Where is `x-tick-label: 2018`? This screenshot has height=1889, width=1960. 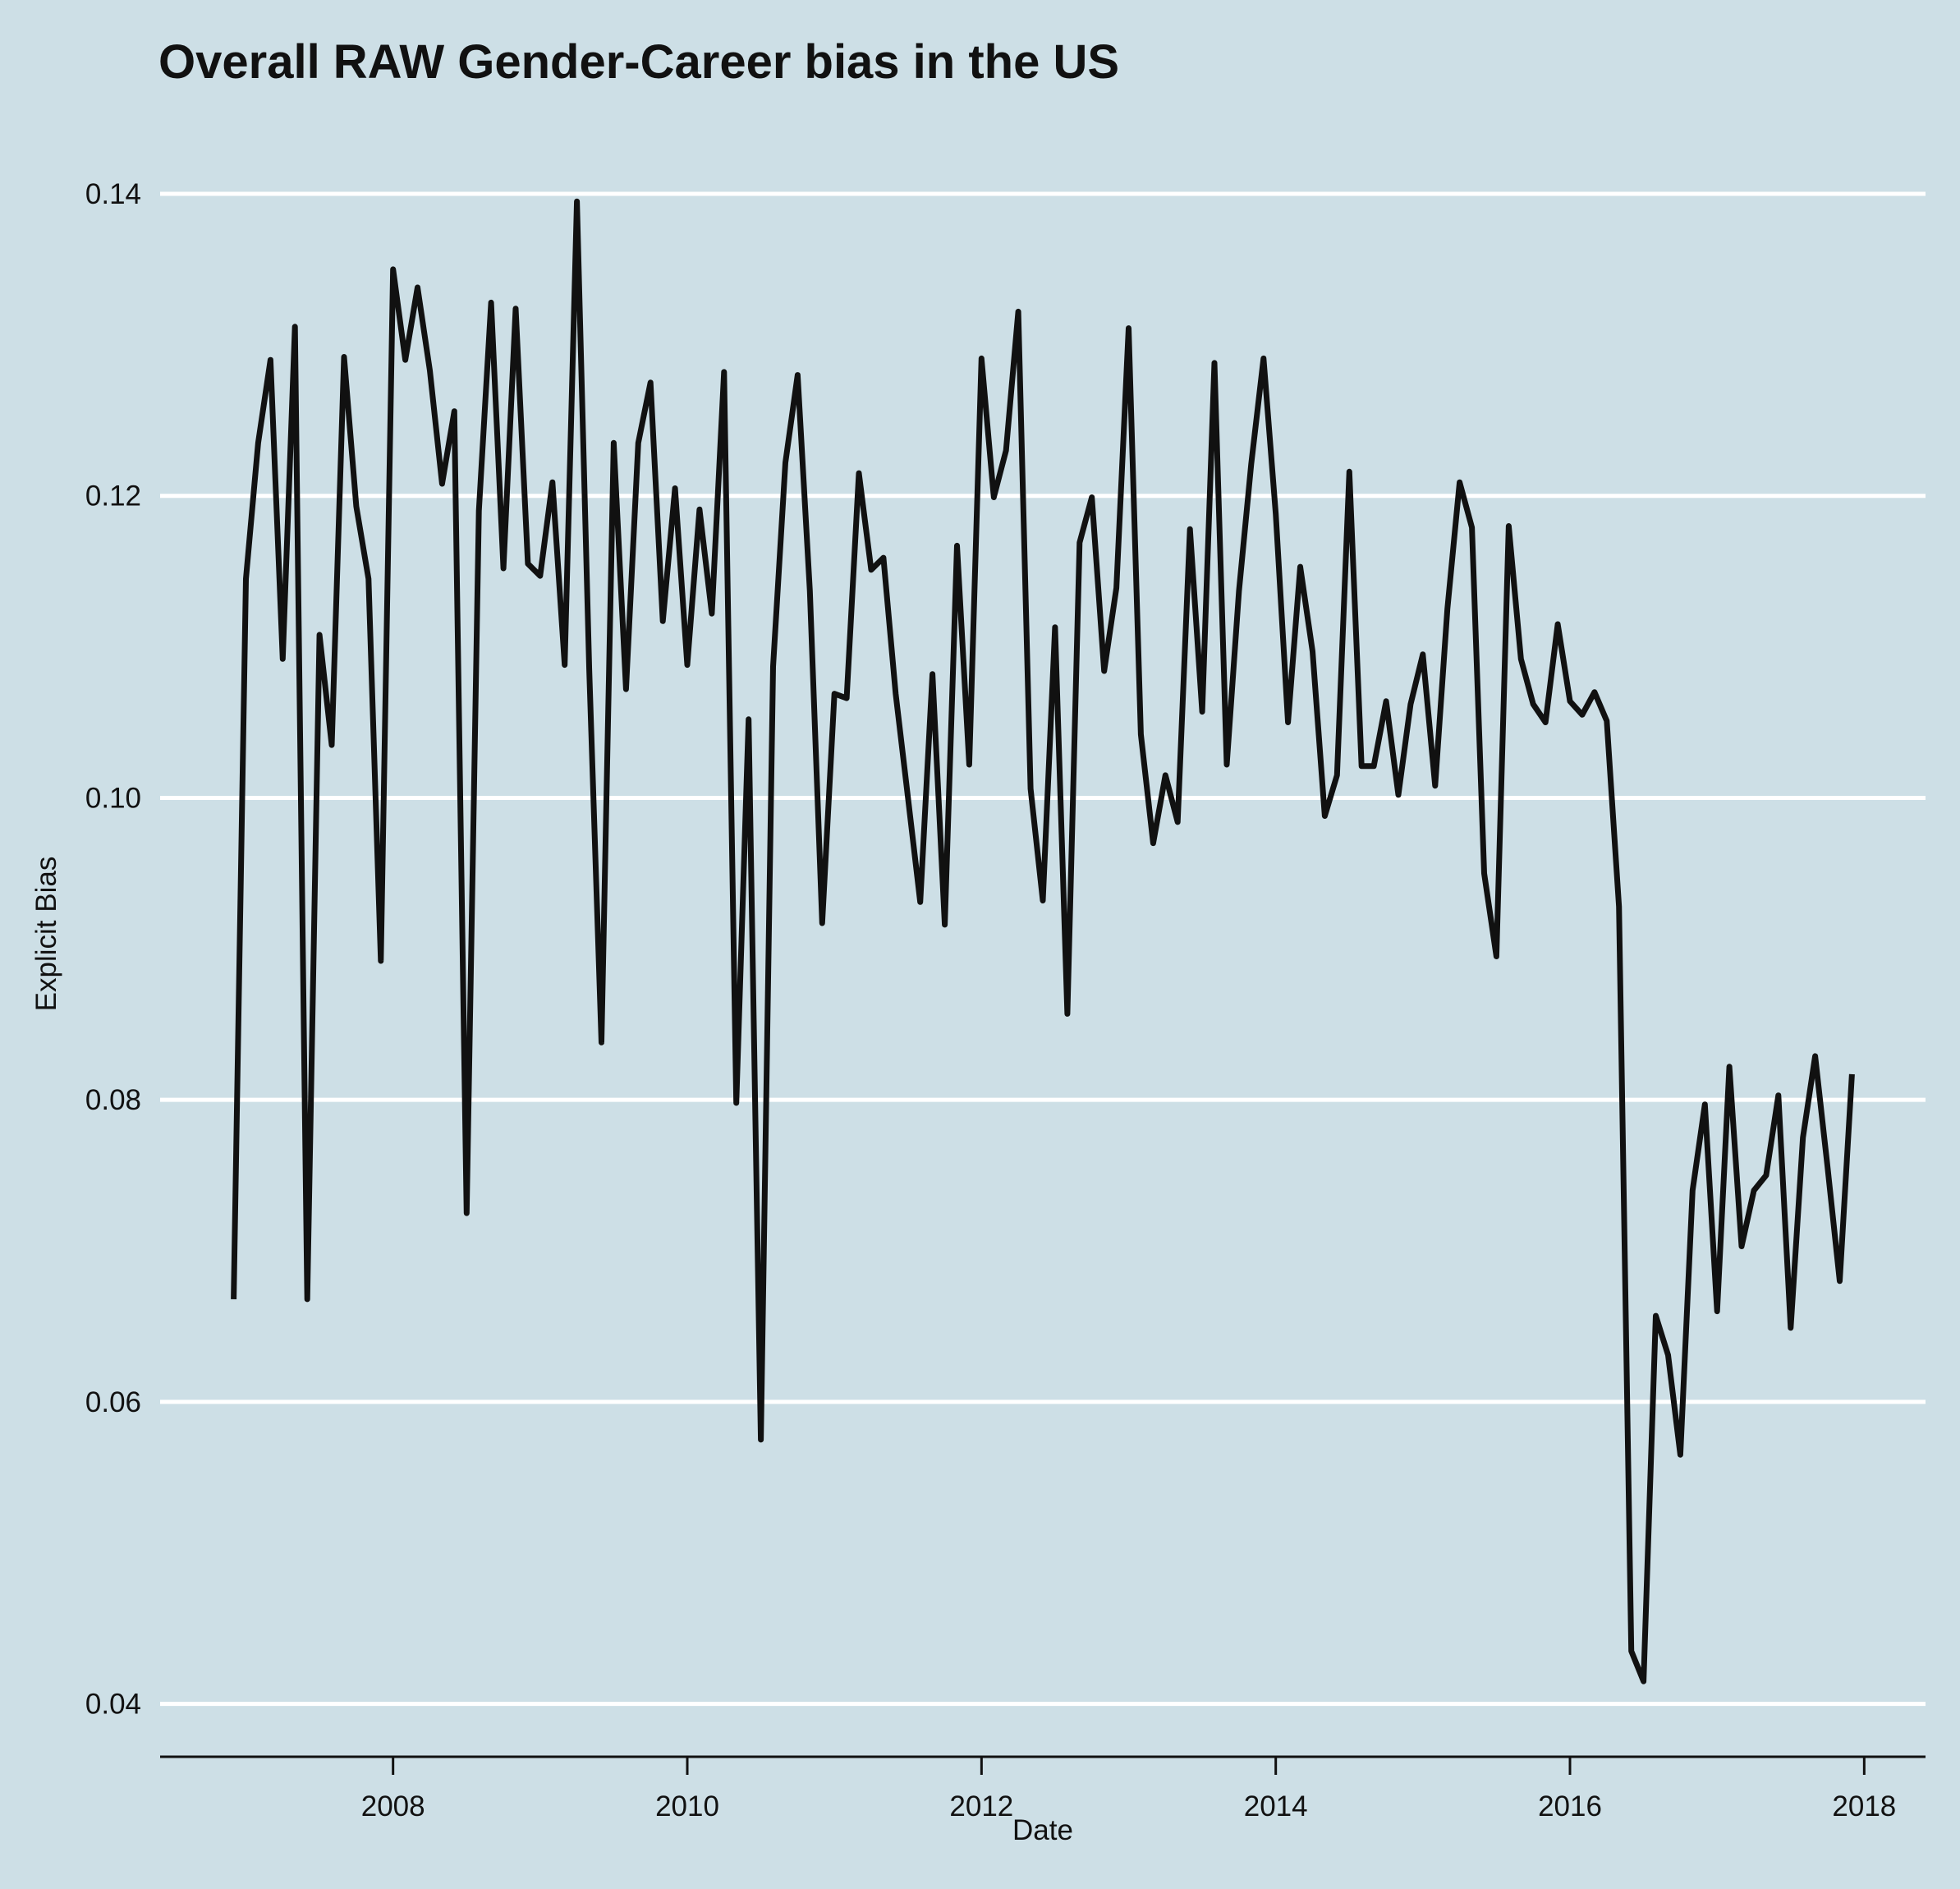 x-tick-label: 2018 is located at coordinates (1864, 1806).